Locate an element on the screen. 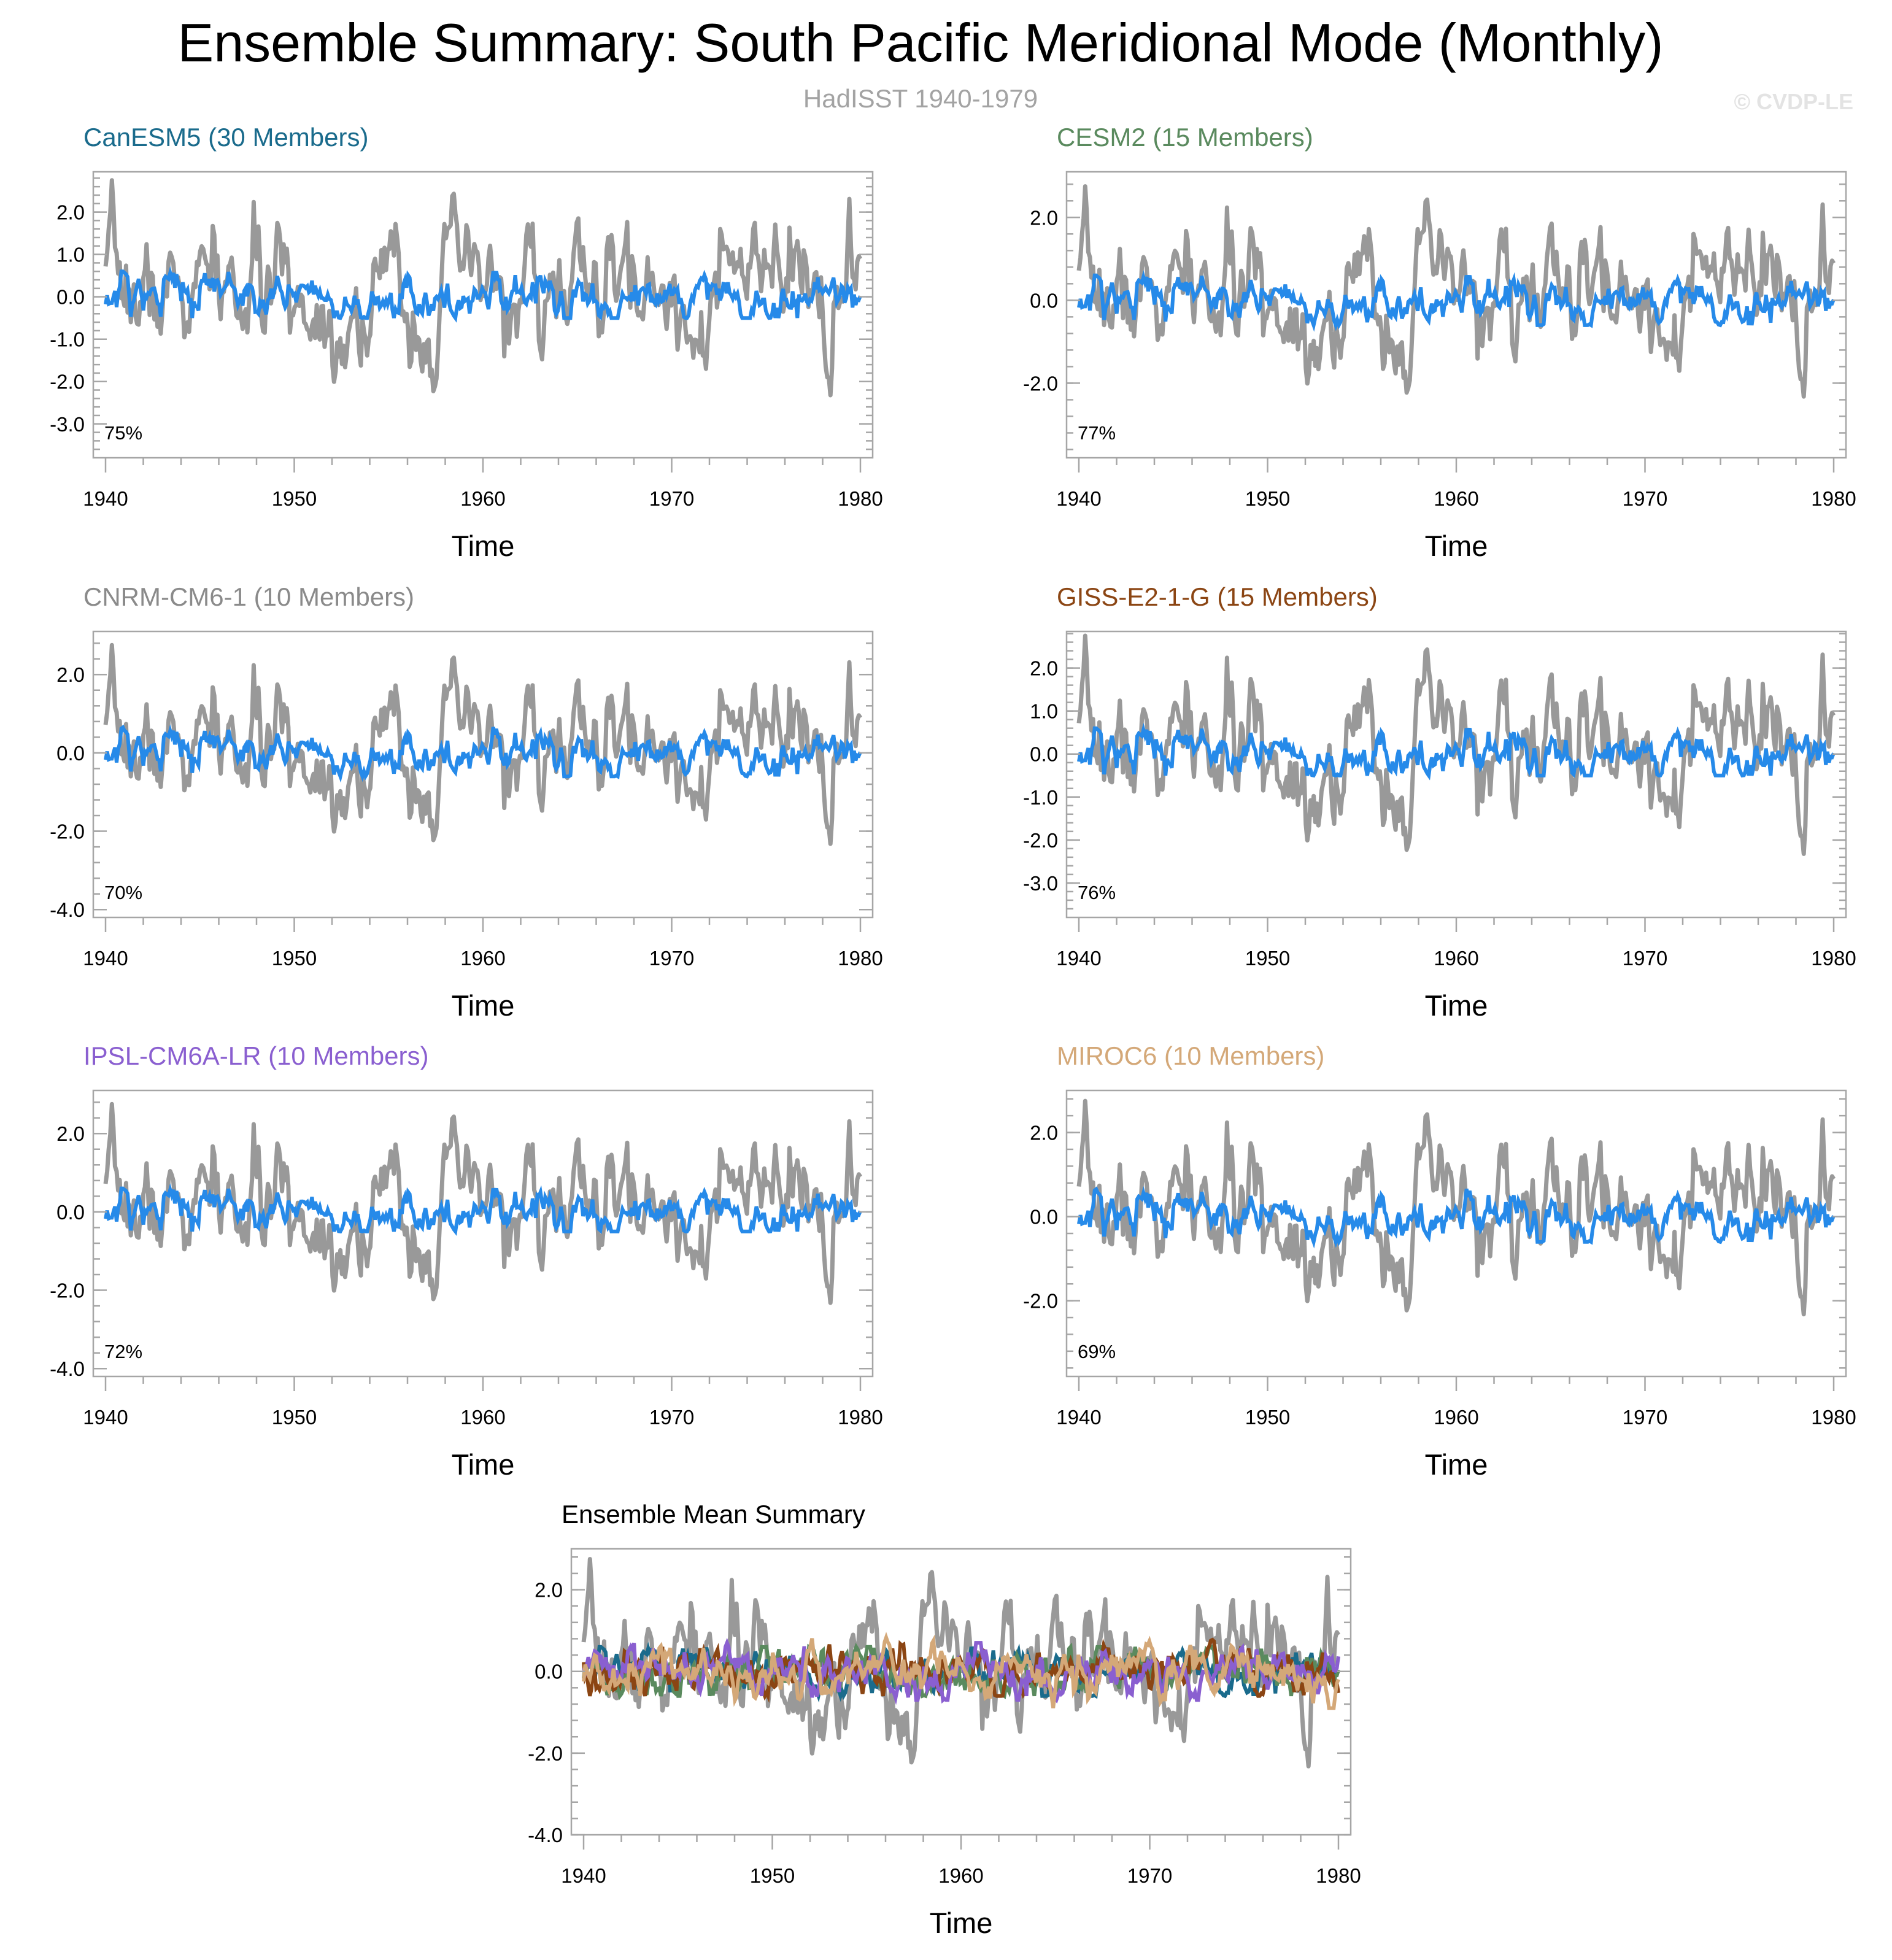 This screenshot has height=1960, width=1892. percent-annotation: 69% is located at coordinates (1097, 1351).